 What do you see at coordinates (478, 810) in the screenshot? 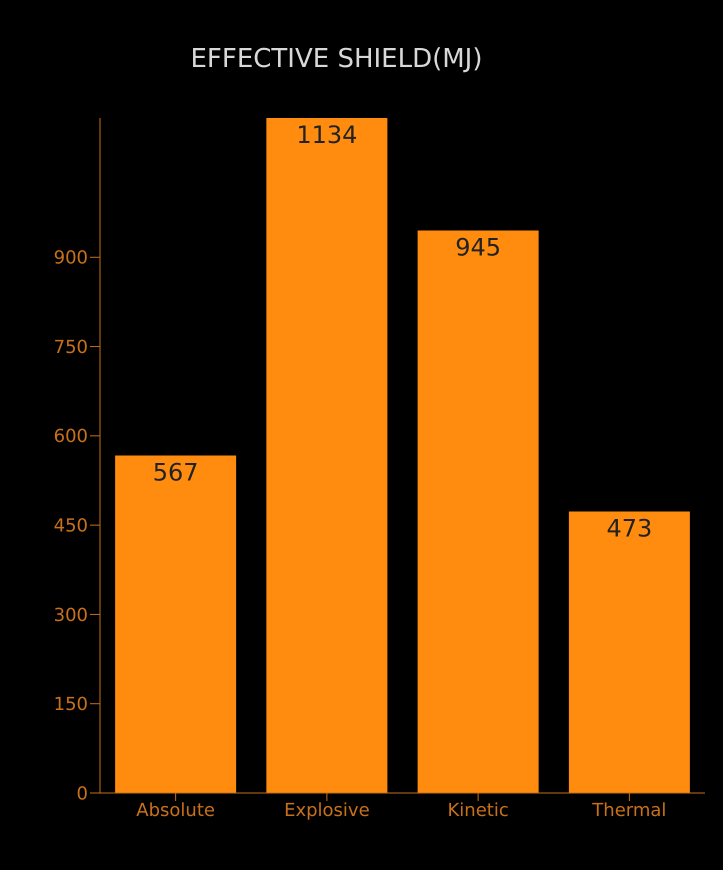
I see `x-tick-label: Kinetic` at bounding box center [478, 810].